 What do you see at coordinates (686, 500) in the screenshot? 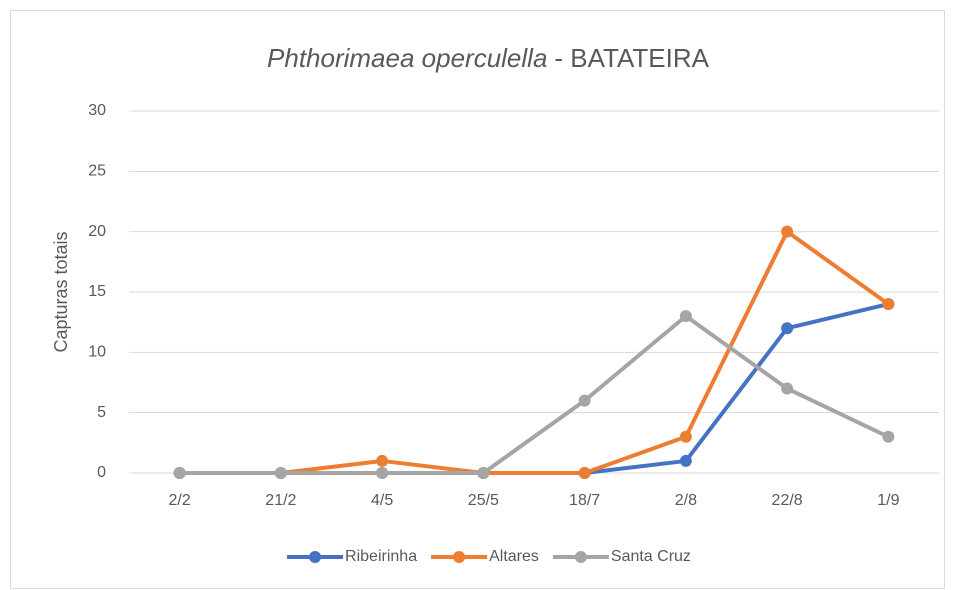
I see `x-tick-label: 2/8` at bounding box center [686, 500].